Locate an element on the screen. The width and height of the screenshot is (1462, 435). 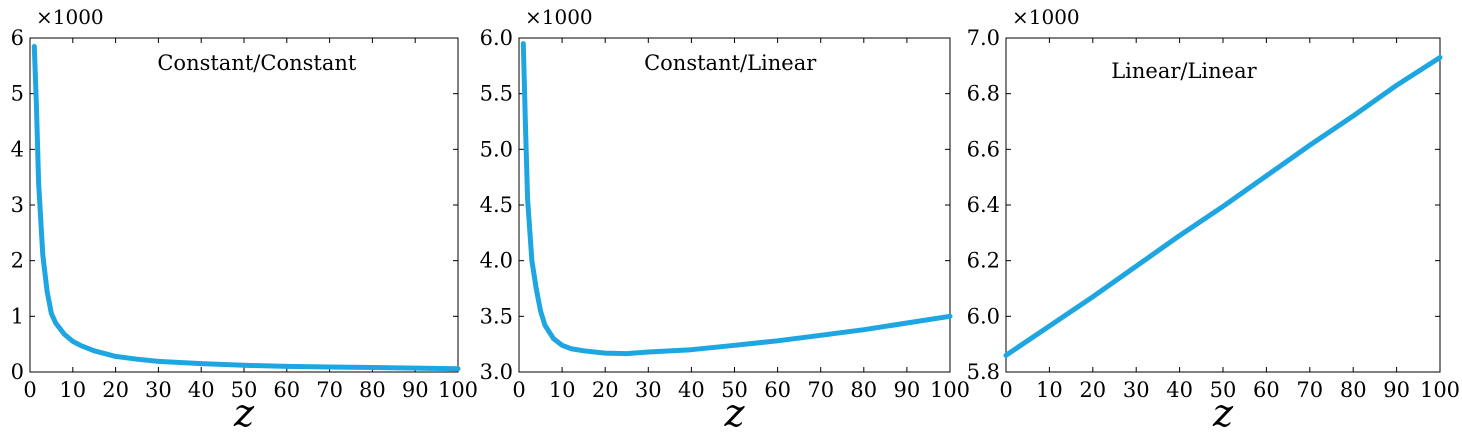
y-tick-label: 3.0 is located at coordinates (496, 372).